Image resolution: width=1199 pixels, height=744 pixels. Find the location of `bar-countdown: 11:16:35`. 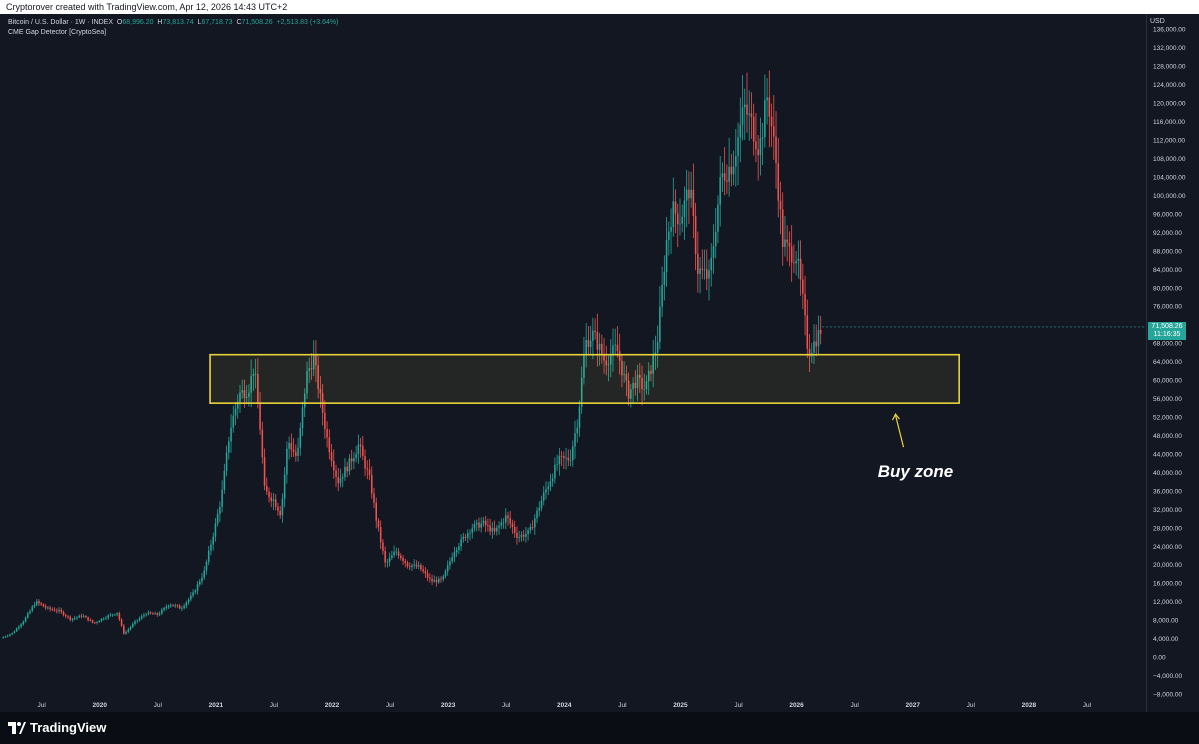

bar-countdown: 11:16:35 is located at coordinates (1167, 334).